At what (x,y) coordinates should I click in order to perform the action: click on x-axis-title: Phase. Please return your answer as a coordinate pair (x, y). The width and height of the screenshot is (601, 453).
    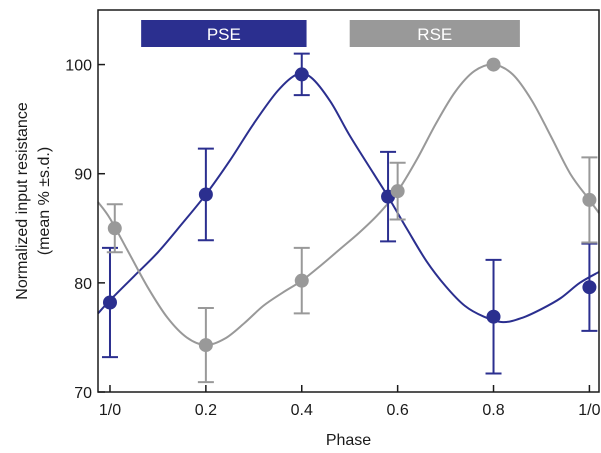
    Looking at the image, I should click on (348, 440).